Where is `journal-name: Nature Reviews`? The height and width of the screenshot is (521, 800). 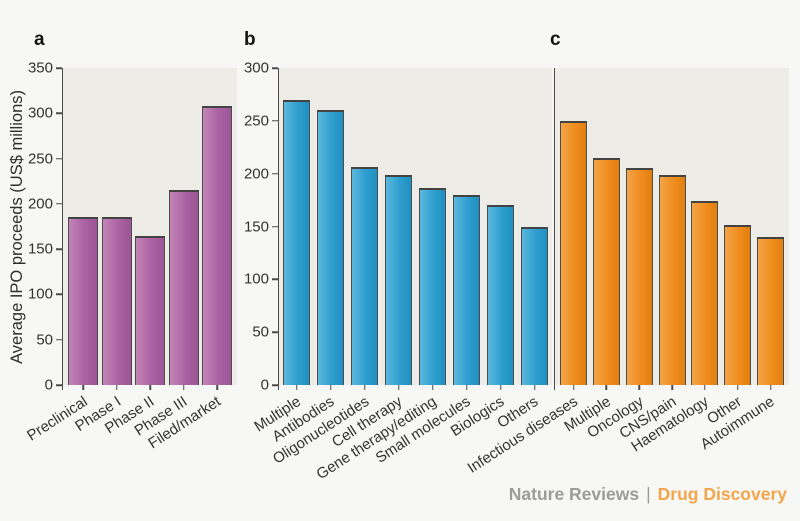 journal-name: Nature Reviews is located at coordinates (574, 494).